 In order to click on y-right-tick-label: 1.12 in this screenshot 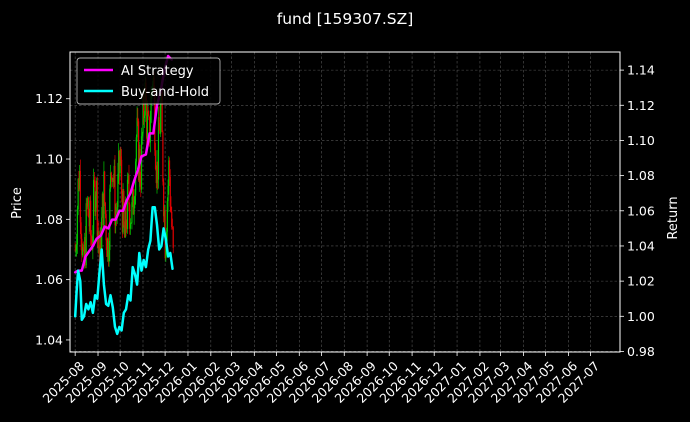, I will do `click(641, 105)`.